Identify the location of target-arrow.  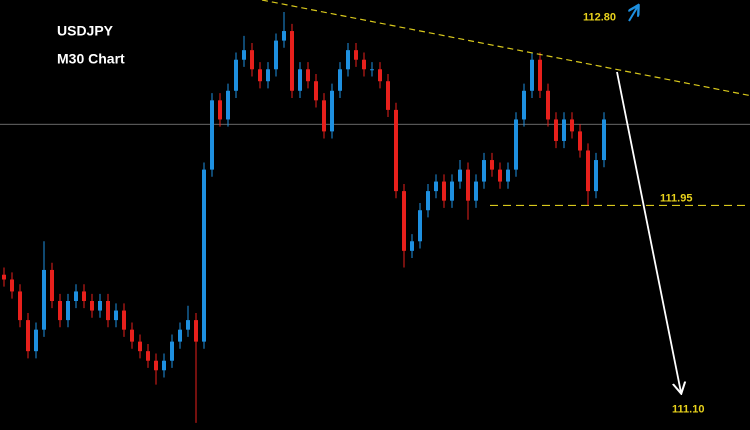
(648, 232).